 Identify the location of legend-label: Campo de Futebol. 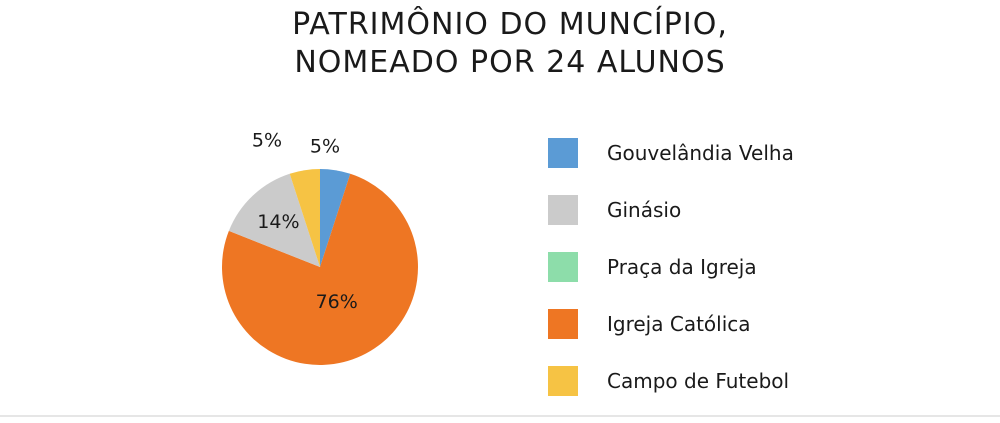
(698, 381).